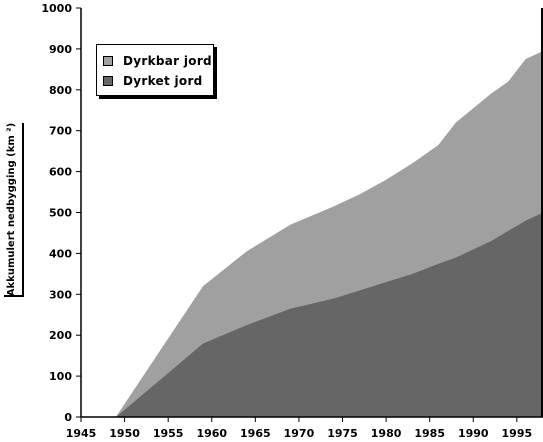 This screenshot has width=543, height=442. Describe the element at coordinates (124, 433) in the screenshot. I see `x-tick-label: 1950` at that location.